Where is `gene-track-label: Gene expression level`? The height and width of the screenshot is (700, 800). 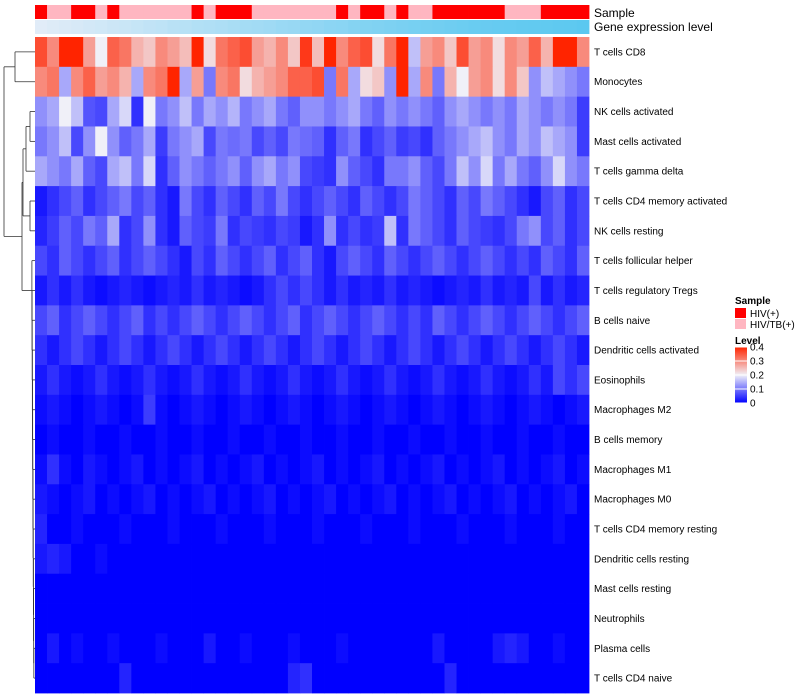
gene-track-label: Gene expression level is located at coordinates (653, 27).